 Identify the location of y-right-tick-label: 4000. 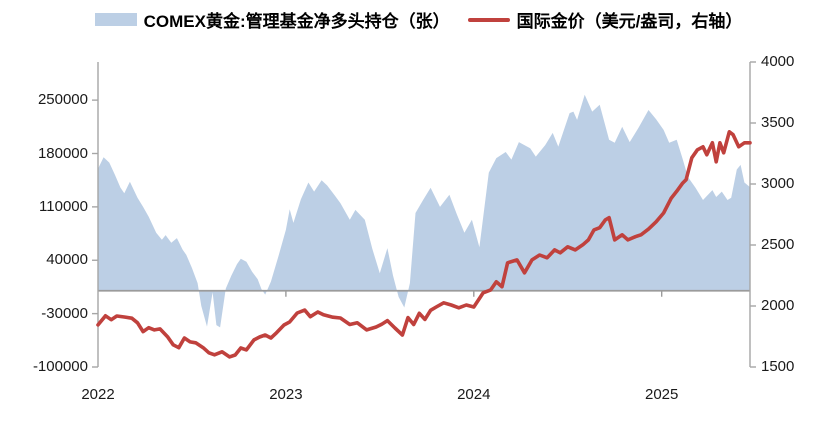
(778, 61).